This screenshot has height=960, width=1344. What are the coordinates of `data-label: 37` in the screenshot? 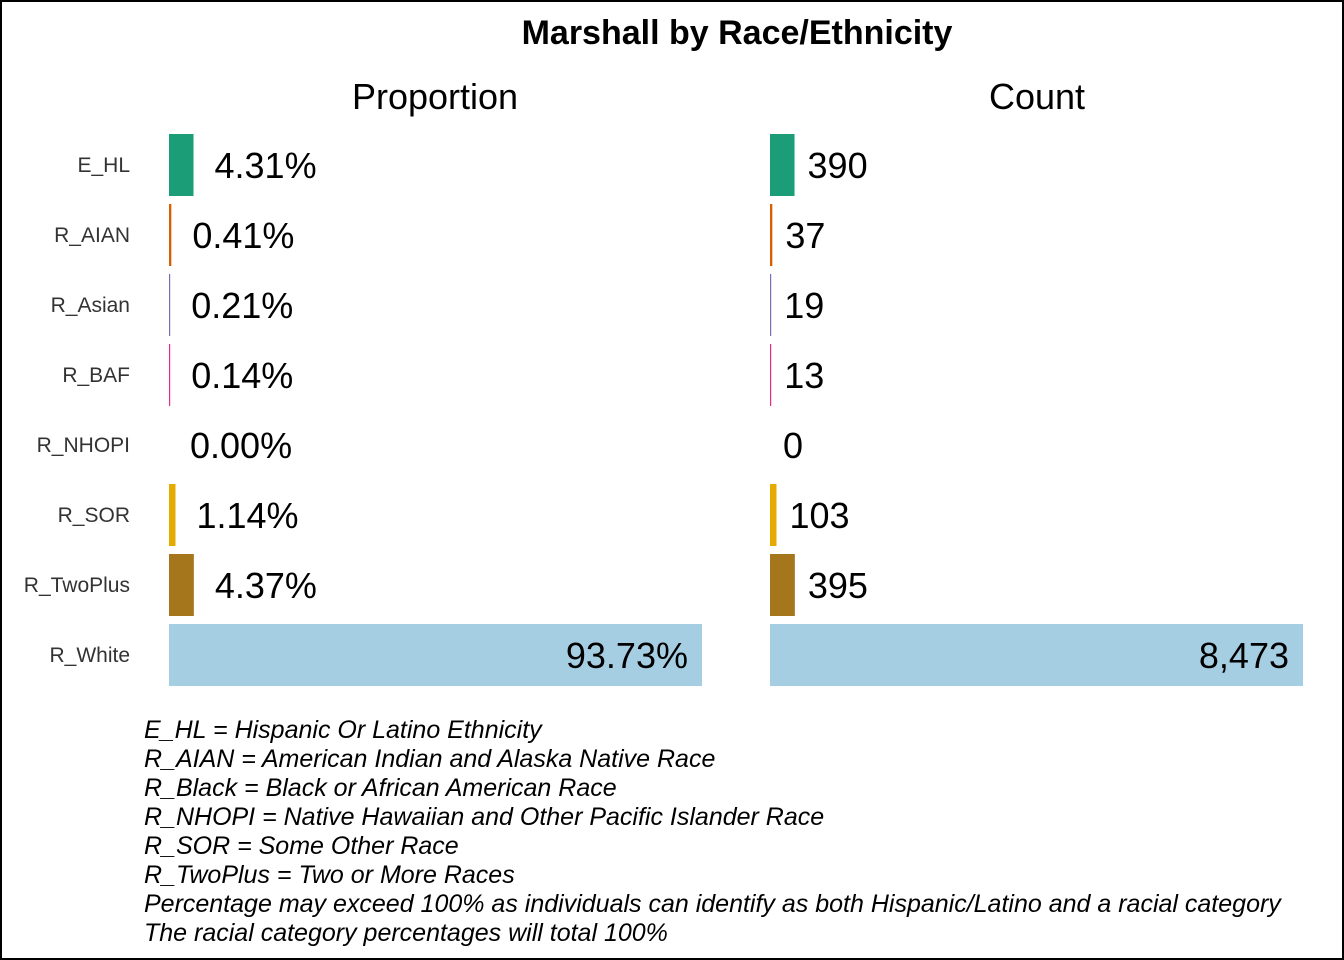 It's located at (805, 235).